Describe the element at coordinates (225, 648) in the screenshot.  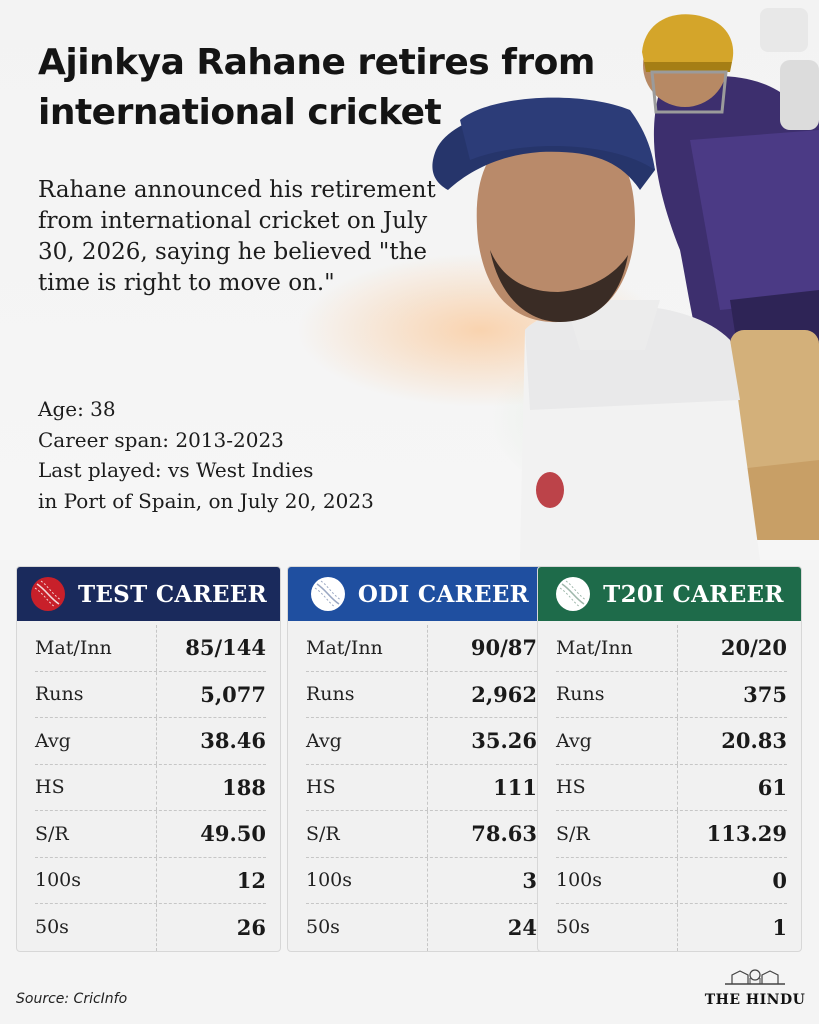
I see `stat-value: 85/144` at that location.